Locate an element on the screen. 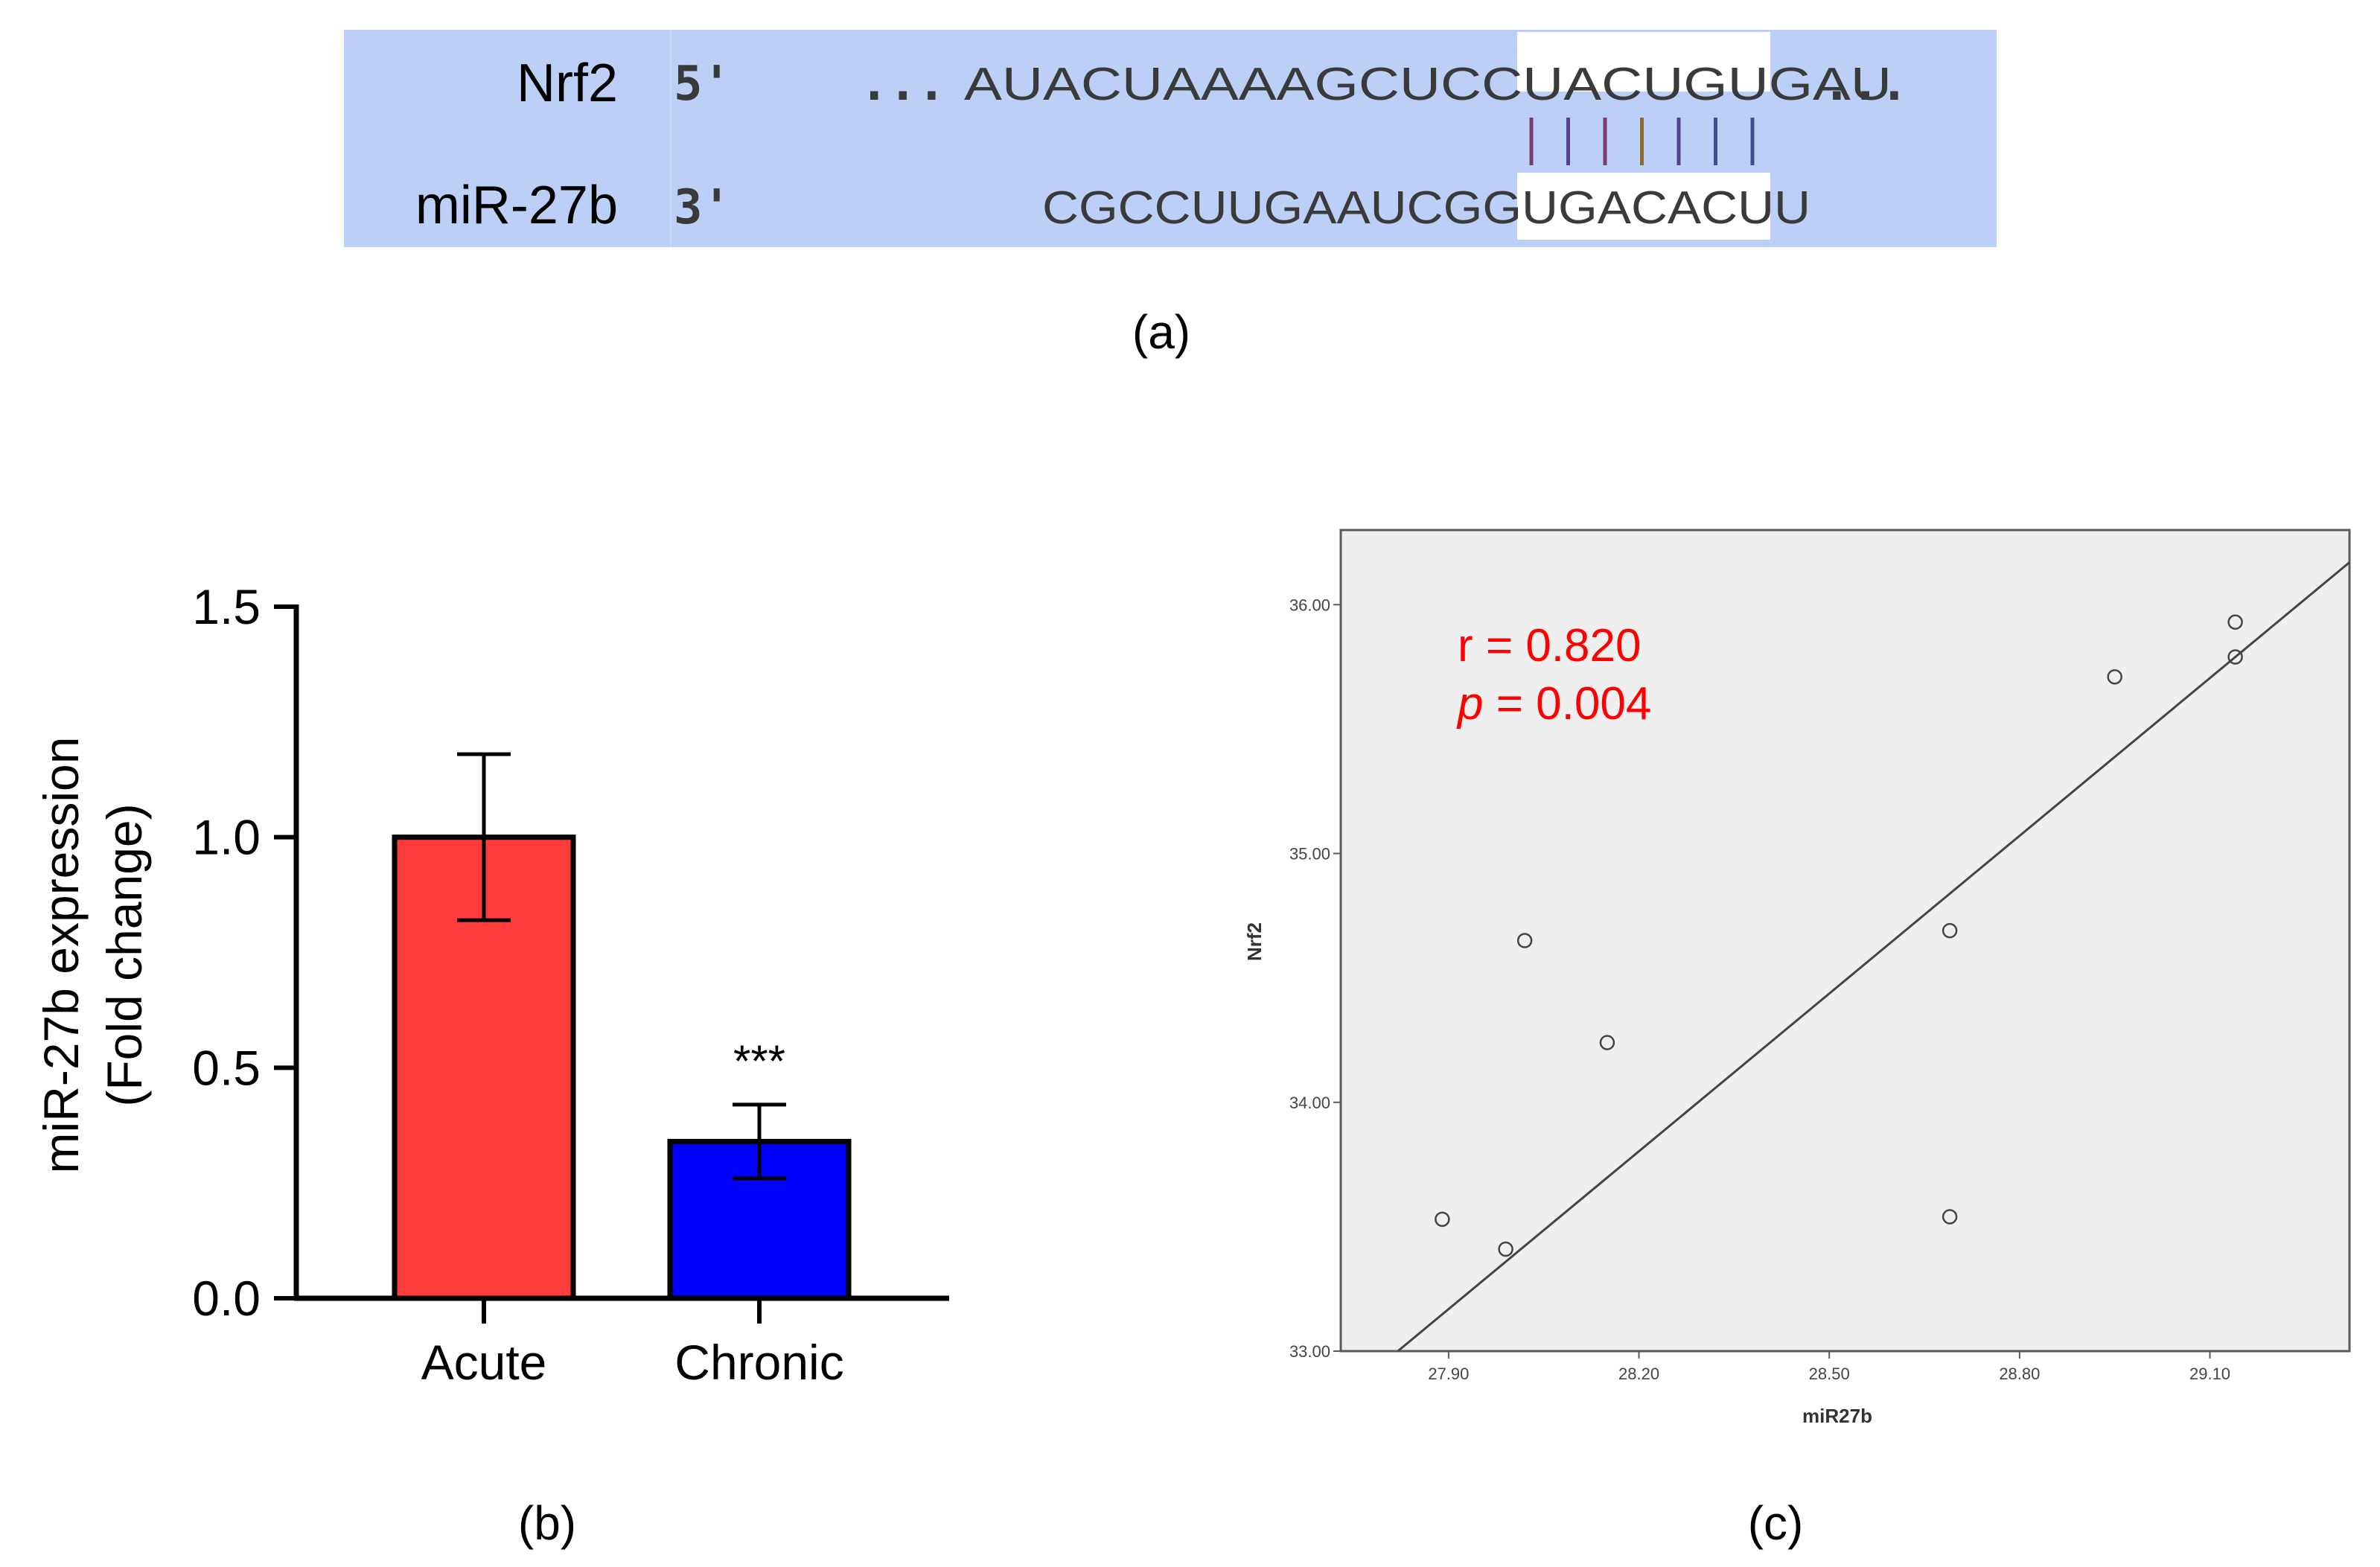 The width and height of the screenshot is (2380, 1567). panel-c-label: (c) is located at coordinates (1776, 1523).